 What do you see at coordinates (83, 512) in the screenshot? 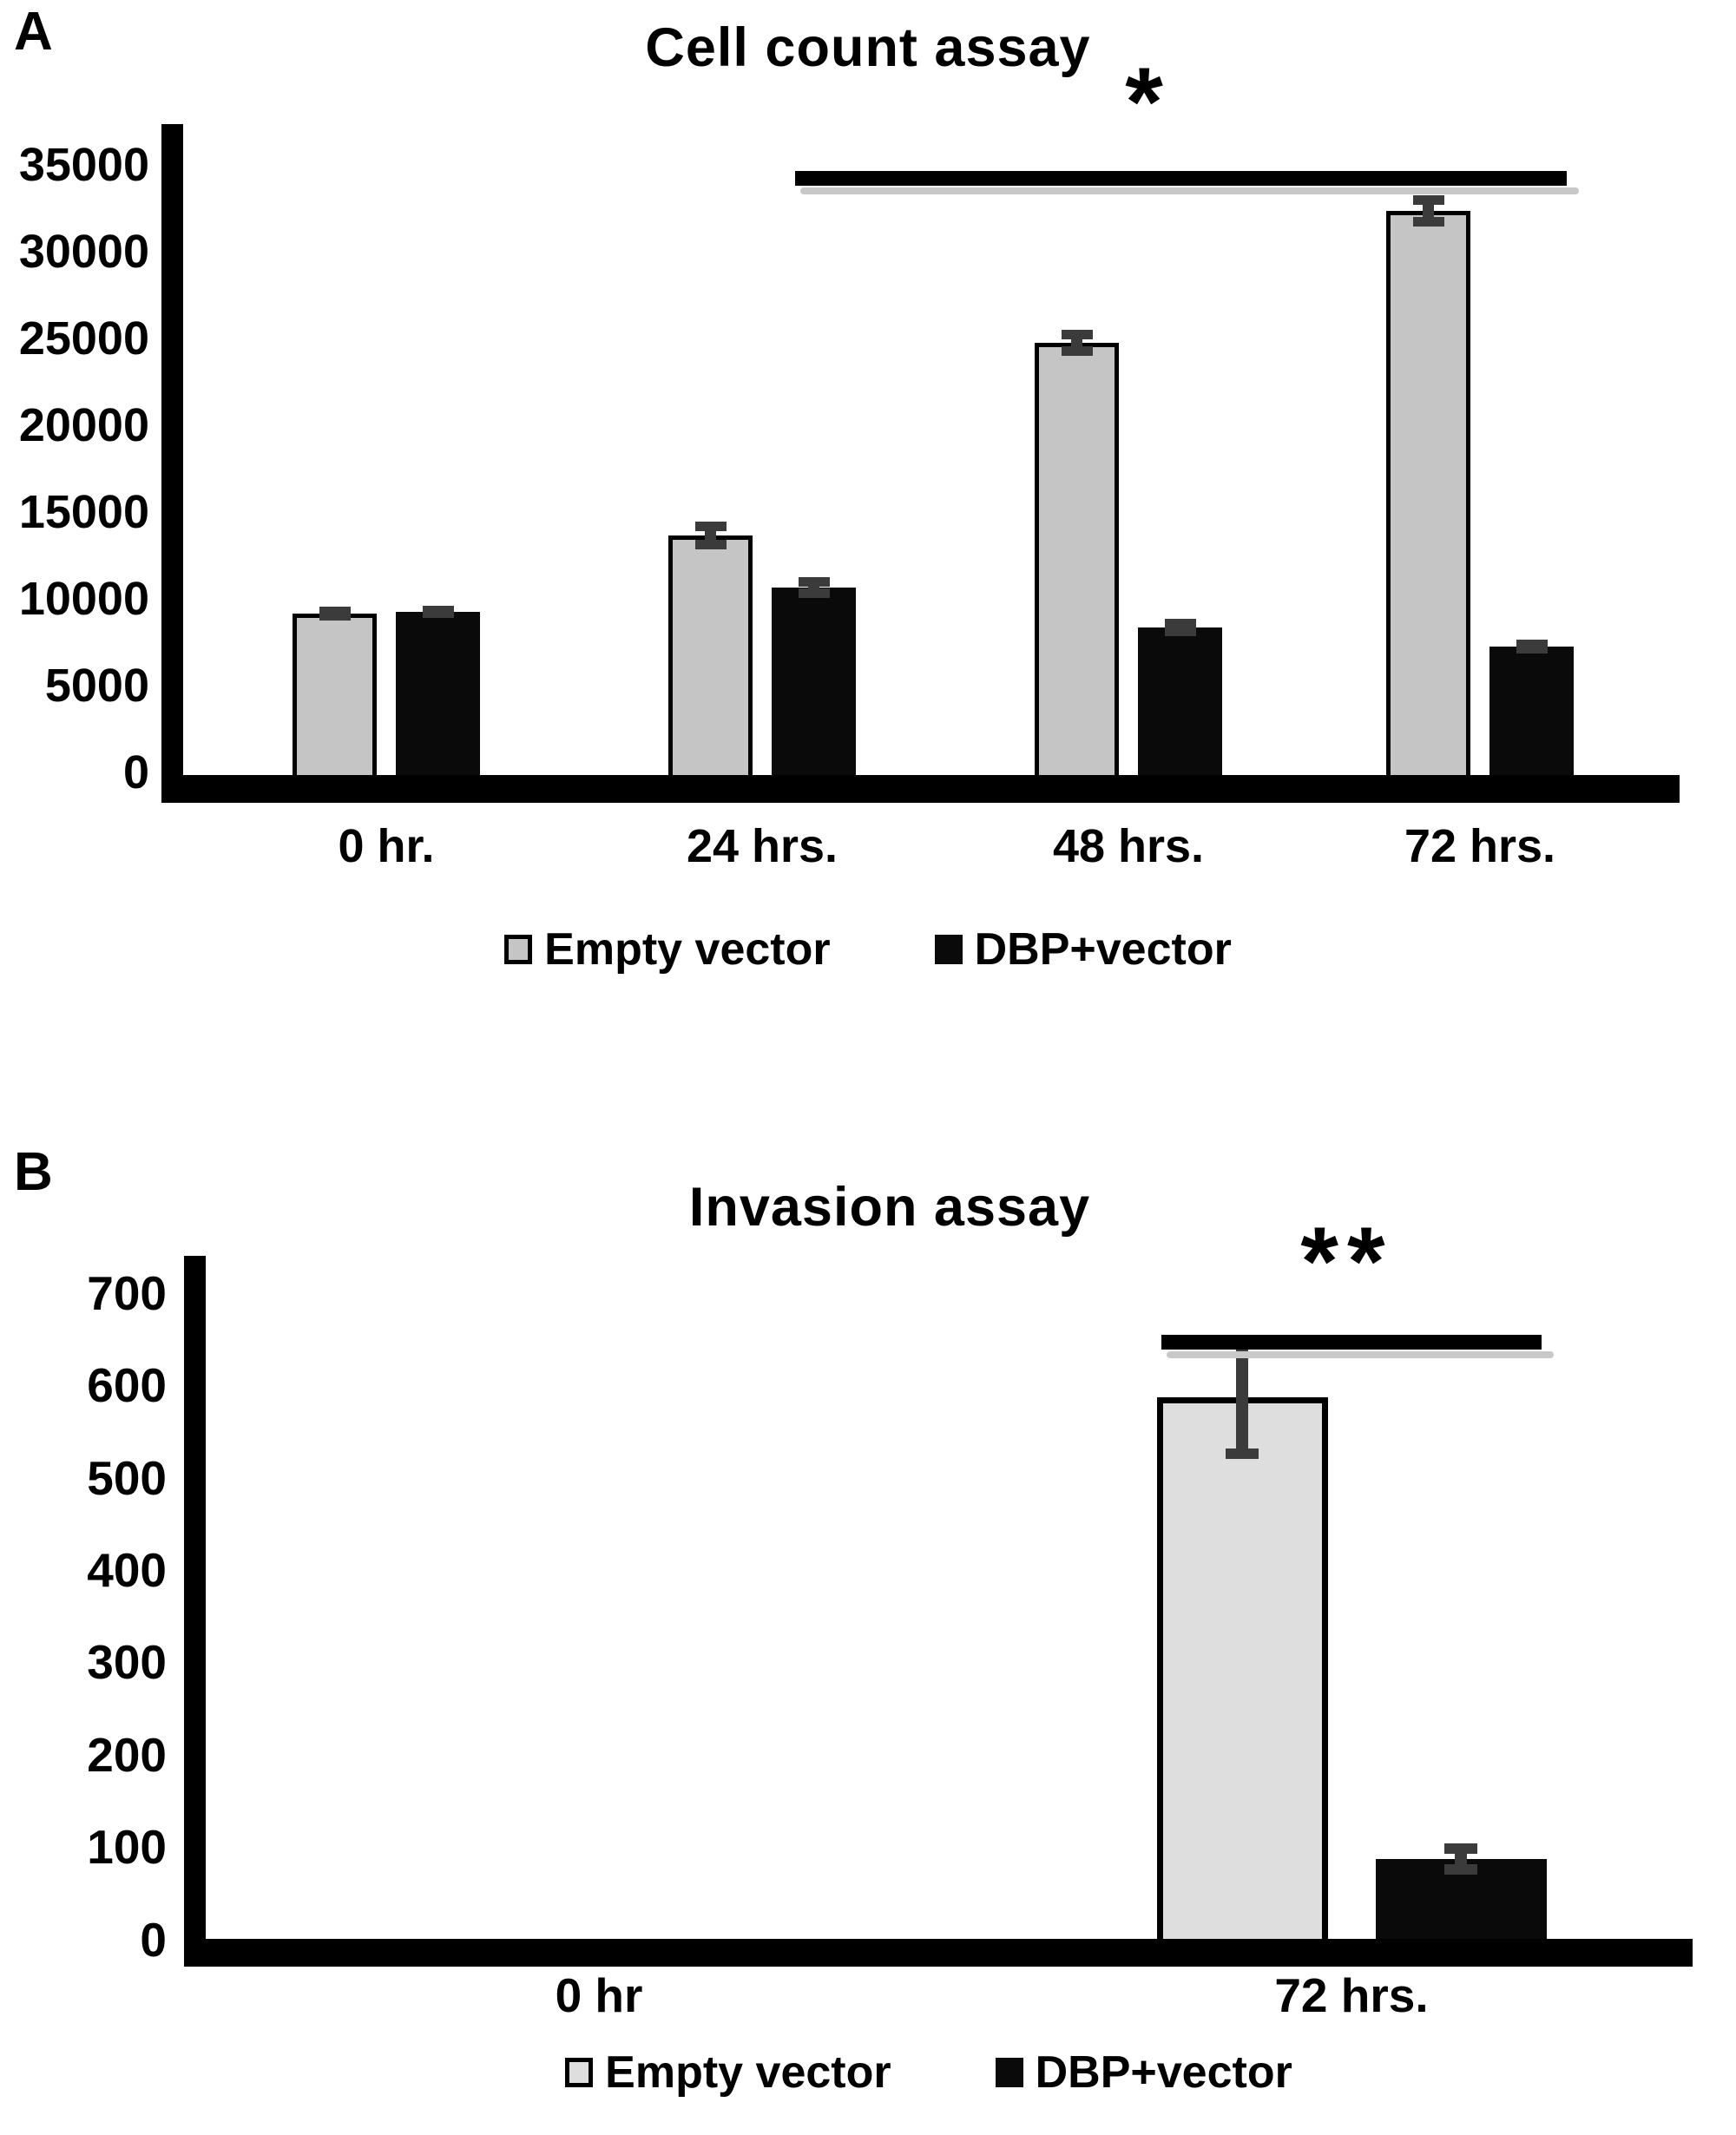
I see `y-tick-label: 15000` at bounding box center [83, 512].